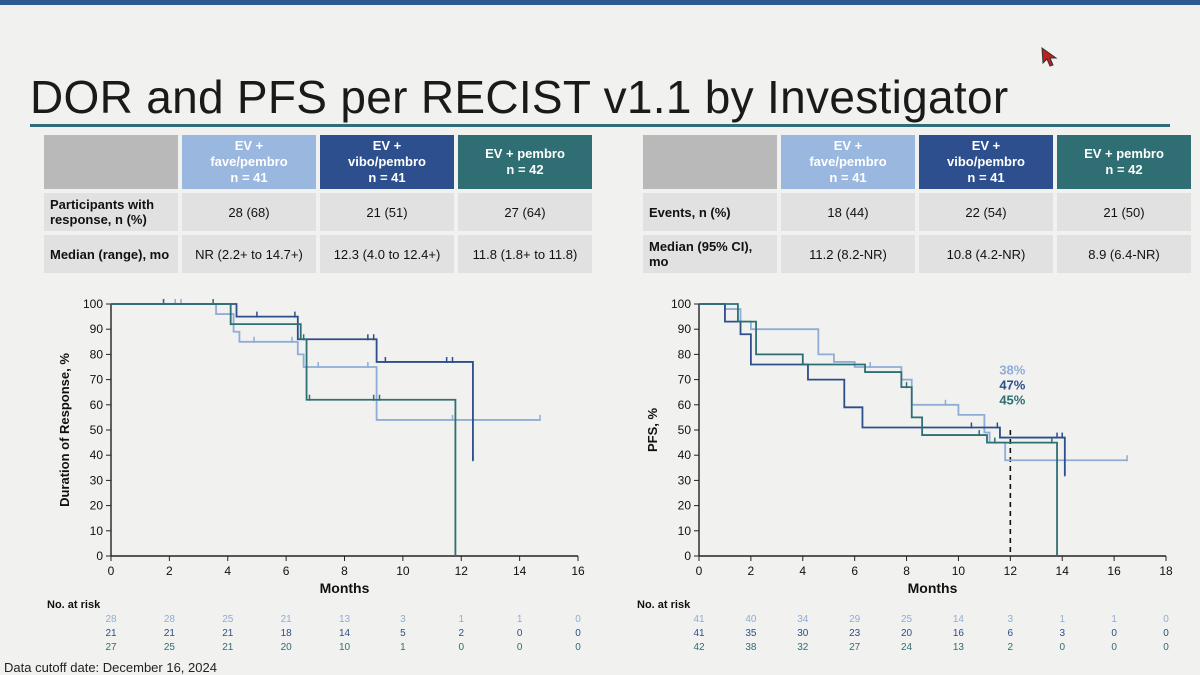 This screenshot has height=675, width=1200. I want to click on y-tick-label: 60, so click(685, 405).